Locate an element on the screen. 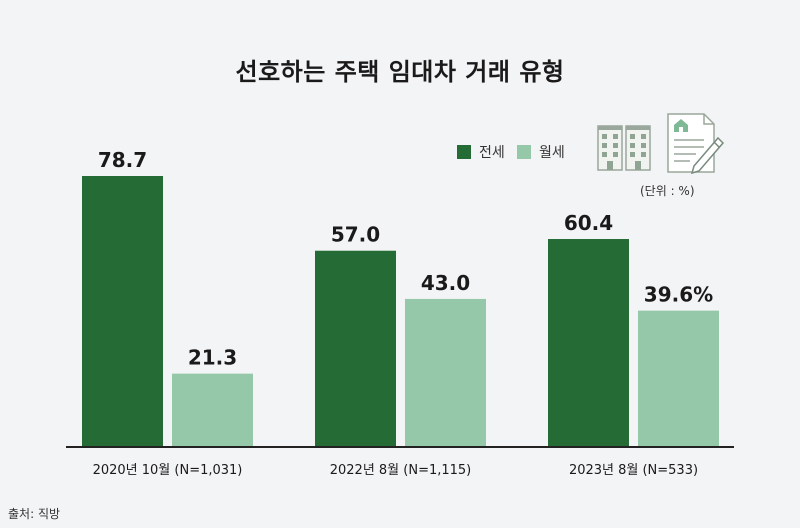 This screenshot has width=800, height=528. x-tick-label-2: 2022년 8월 (N=1,115) is located at coordinates (401, 470).